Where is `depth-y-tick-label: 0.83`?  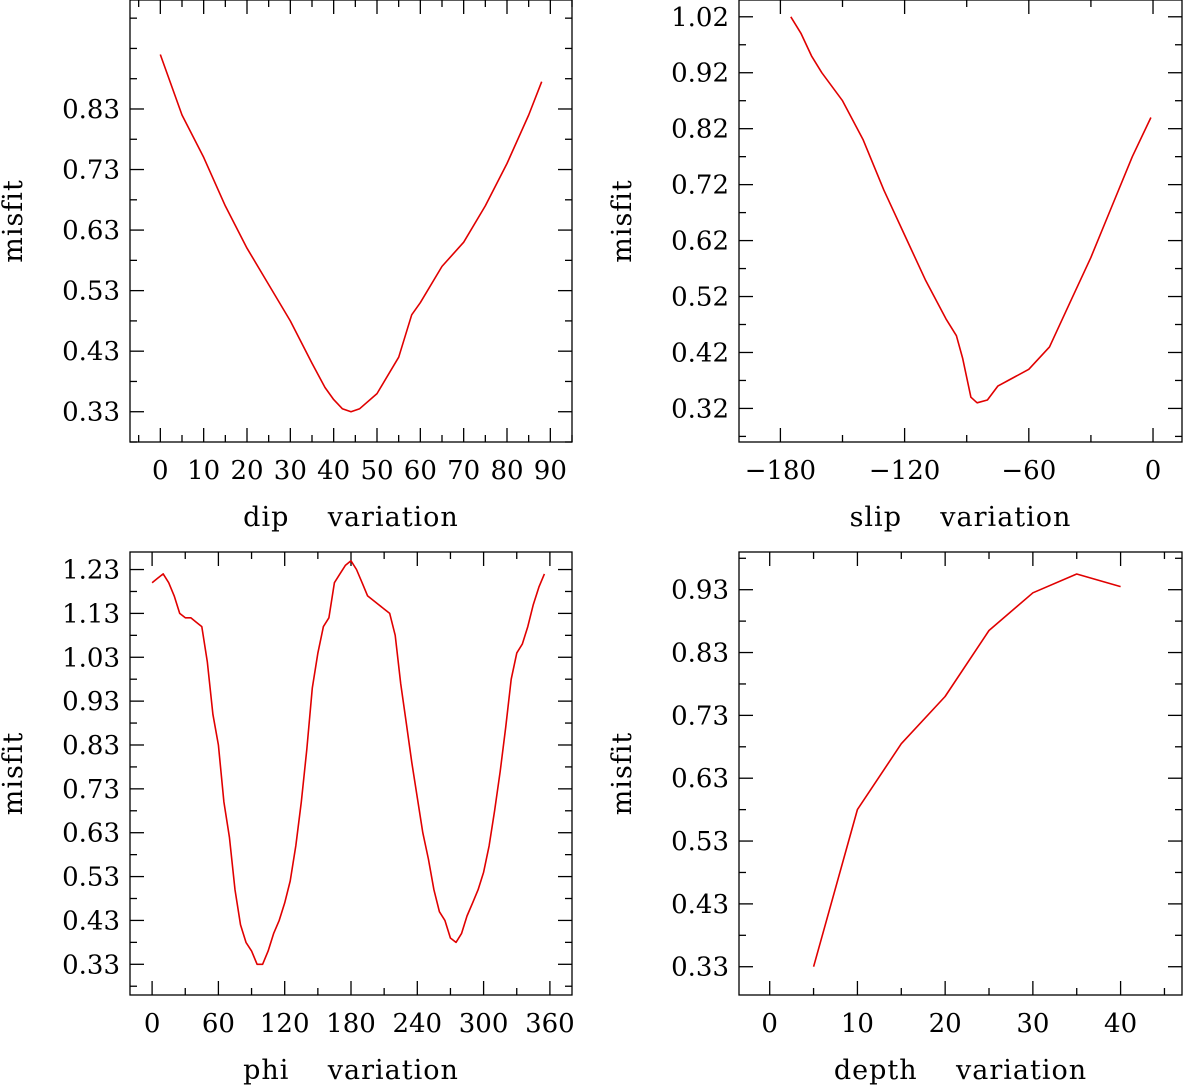
depth-y-tick-label: 0.83 is located at coordinates (700, 654).